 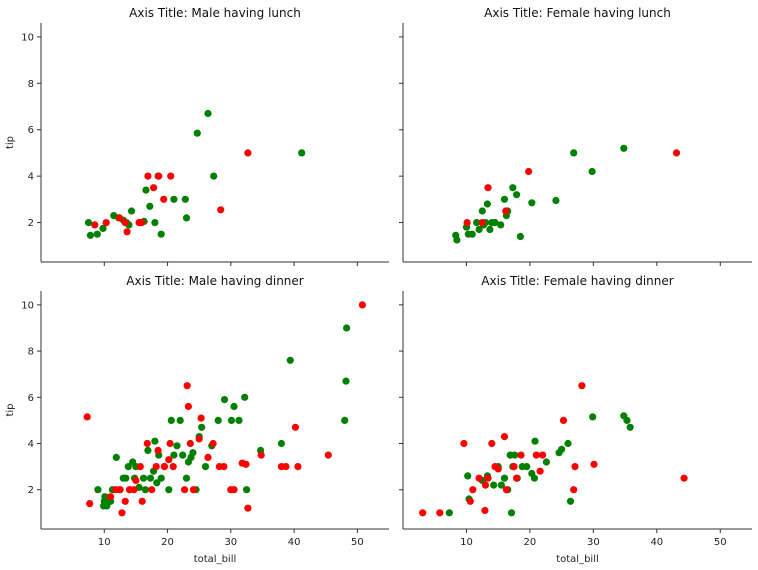 I want to click on panel-title: Axis Title: Male having dinner, so click(x=215, y=281).